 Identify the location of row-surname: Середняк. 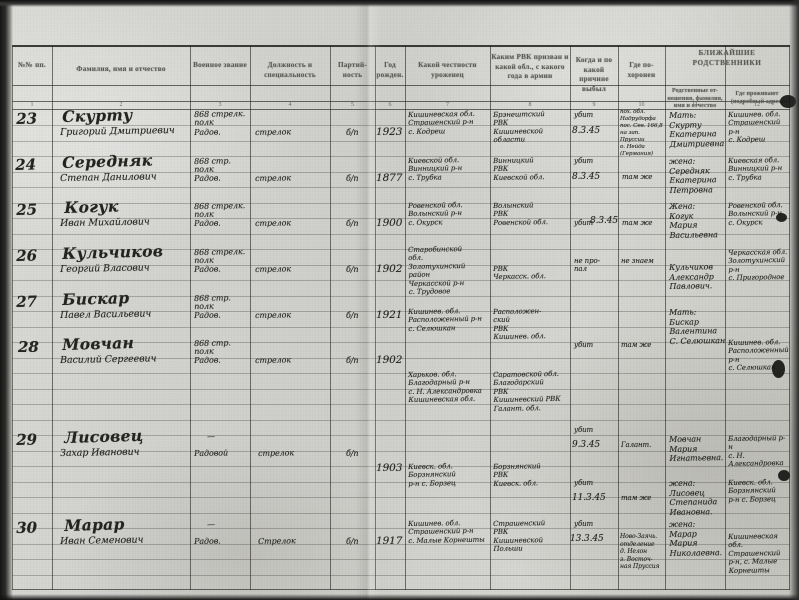
(107, 161).